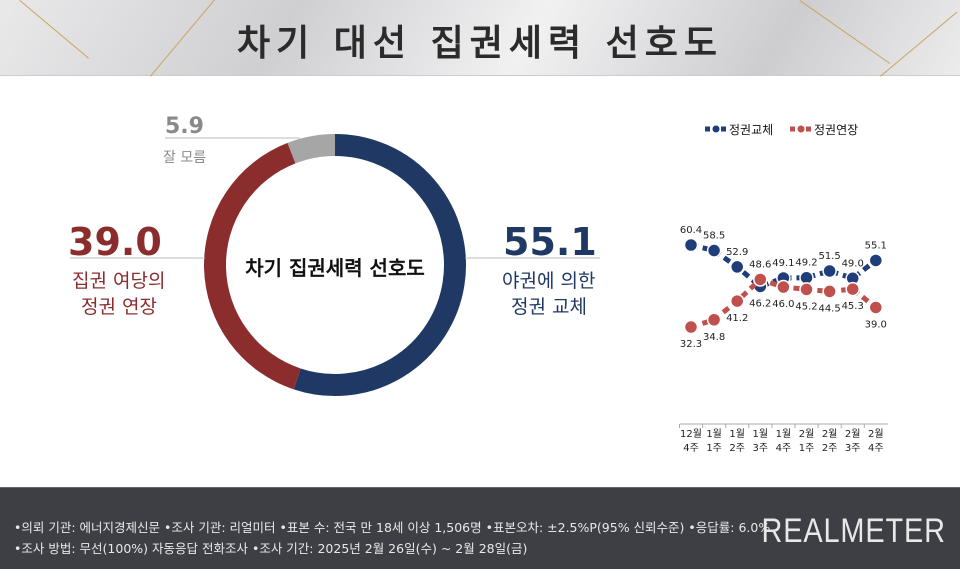  What do you see at coordinates (829, 308) in the screenshot?
I see `data-label: 44.5` at bounding box center [829, 308].